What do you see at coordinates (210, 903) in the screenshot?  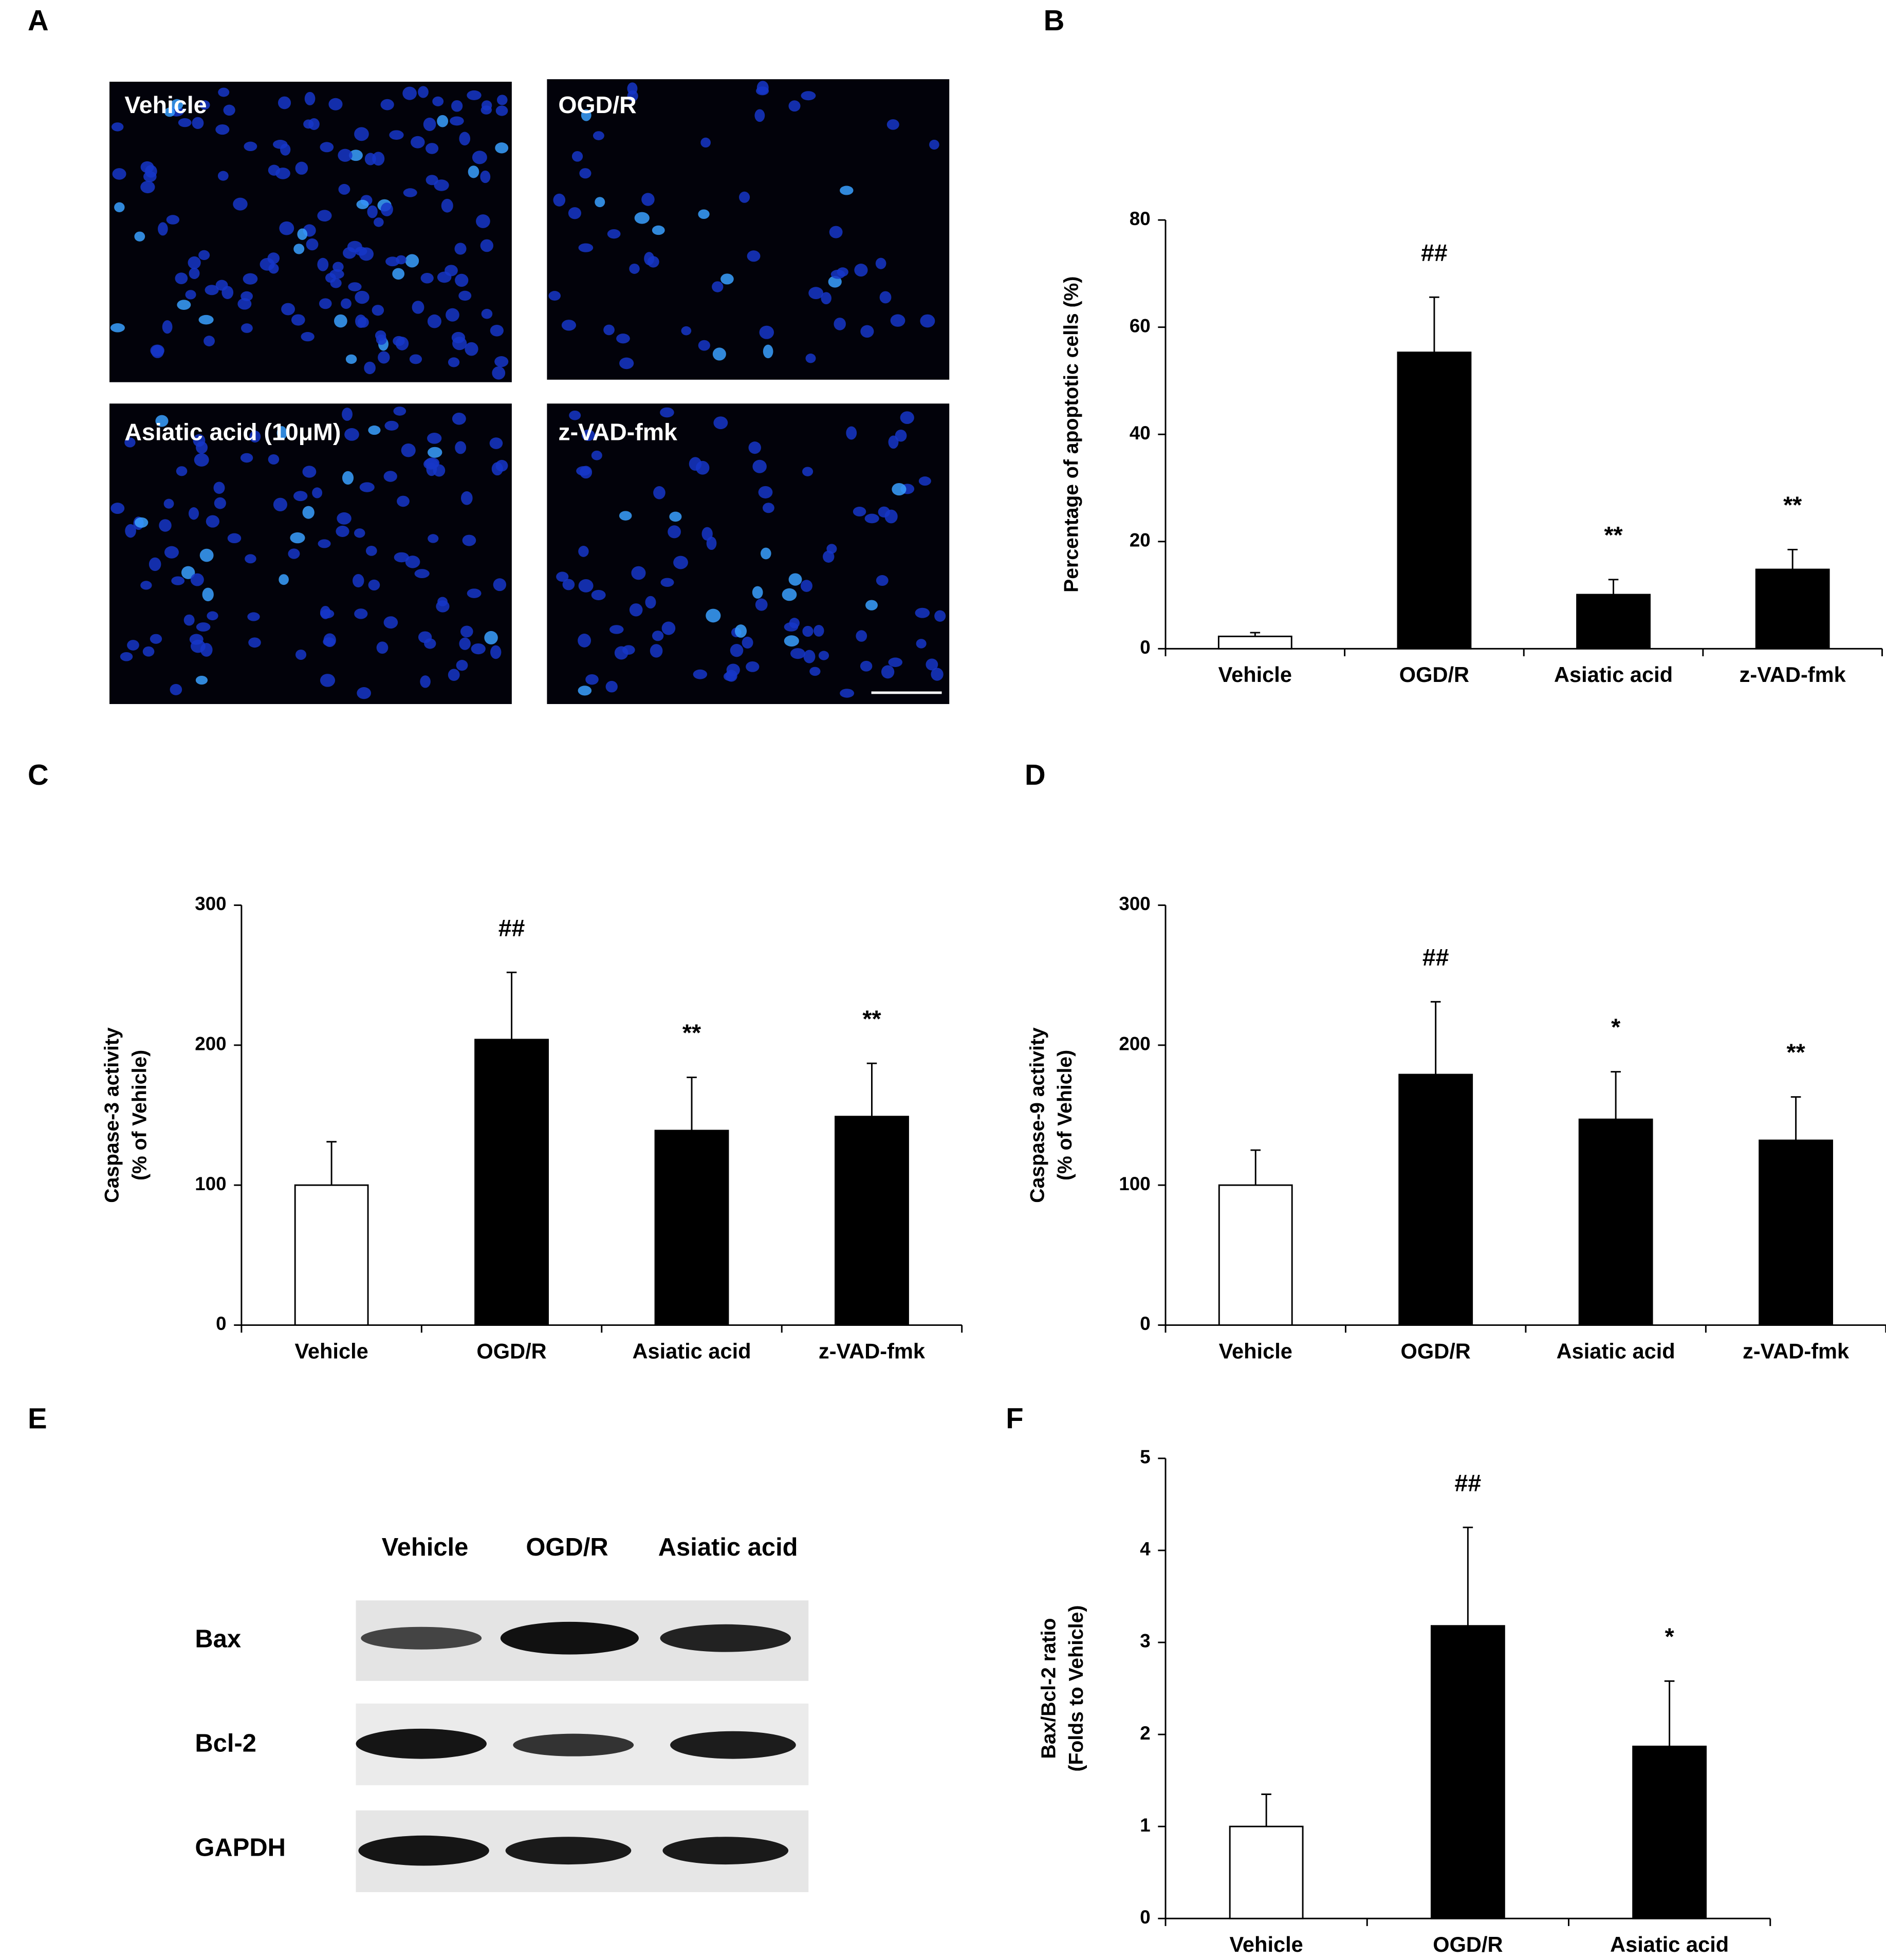 I see `y-tick-label: 300` at bounding box center [210, 903].